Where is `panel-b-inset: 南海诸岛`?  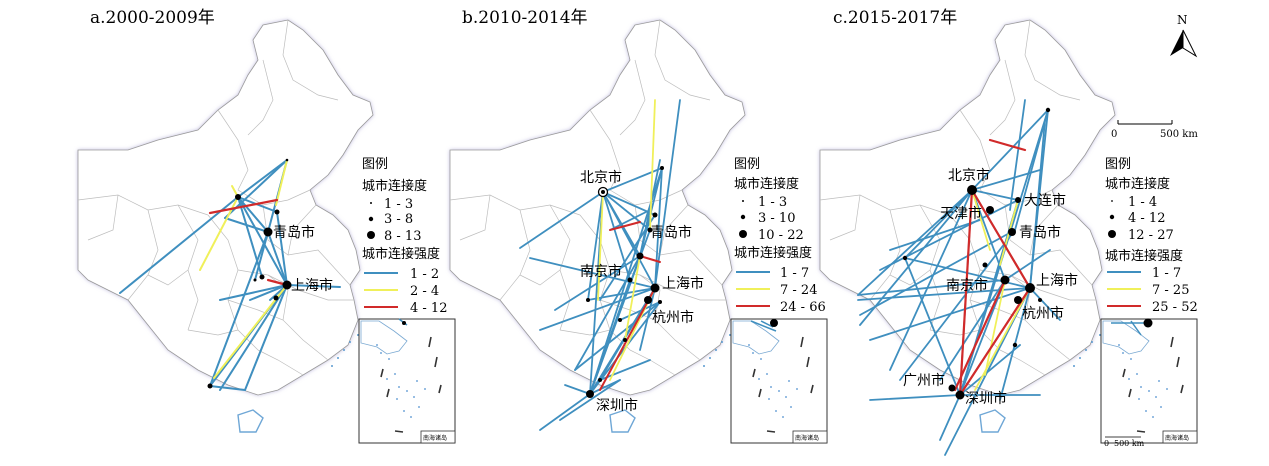 panel-b-inset: 南海诸岛 is located at coordinates (779, 381).